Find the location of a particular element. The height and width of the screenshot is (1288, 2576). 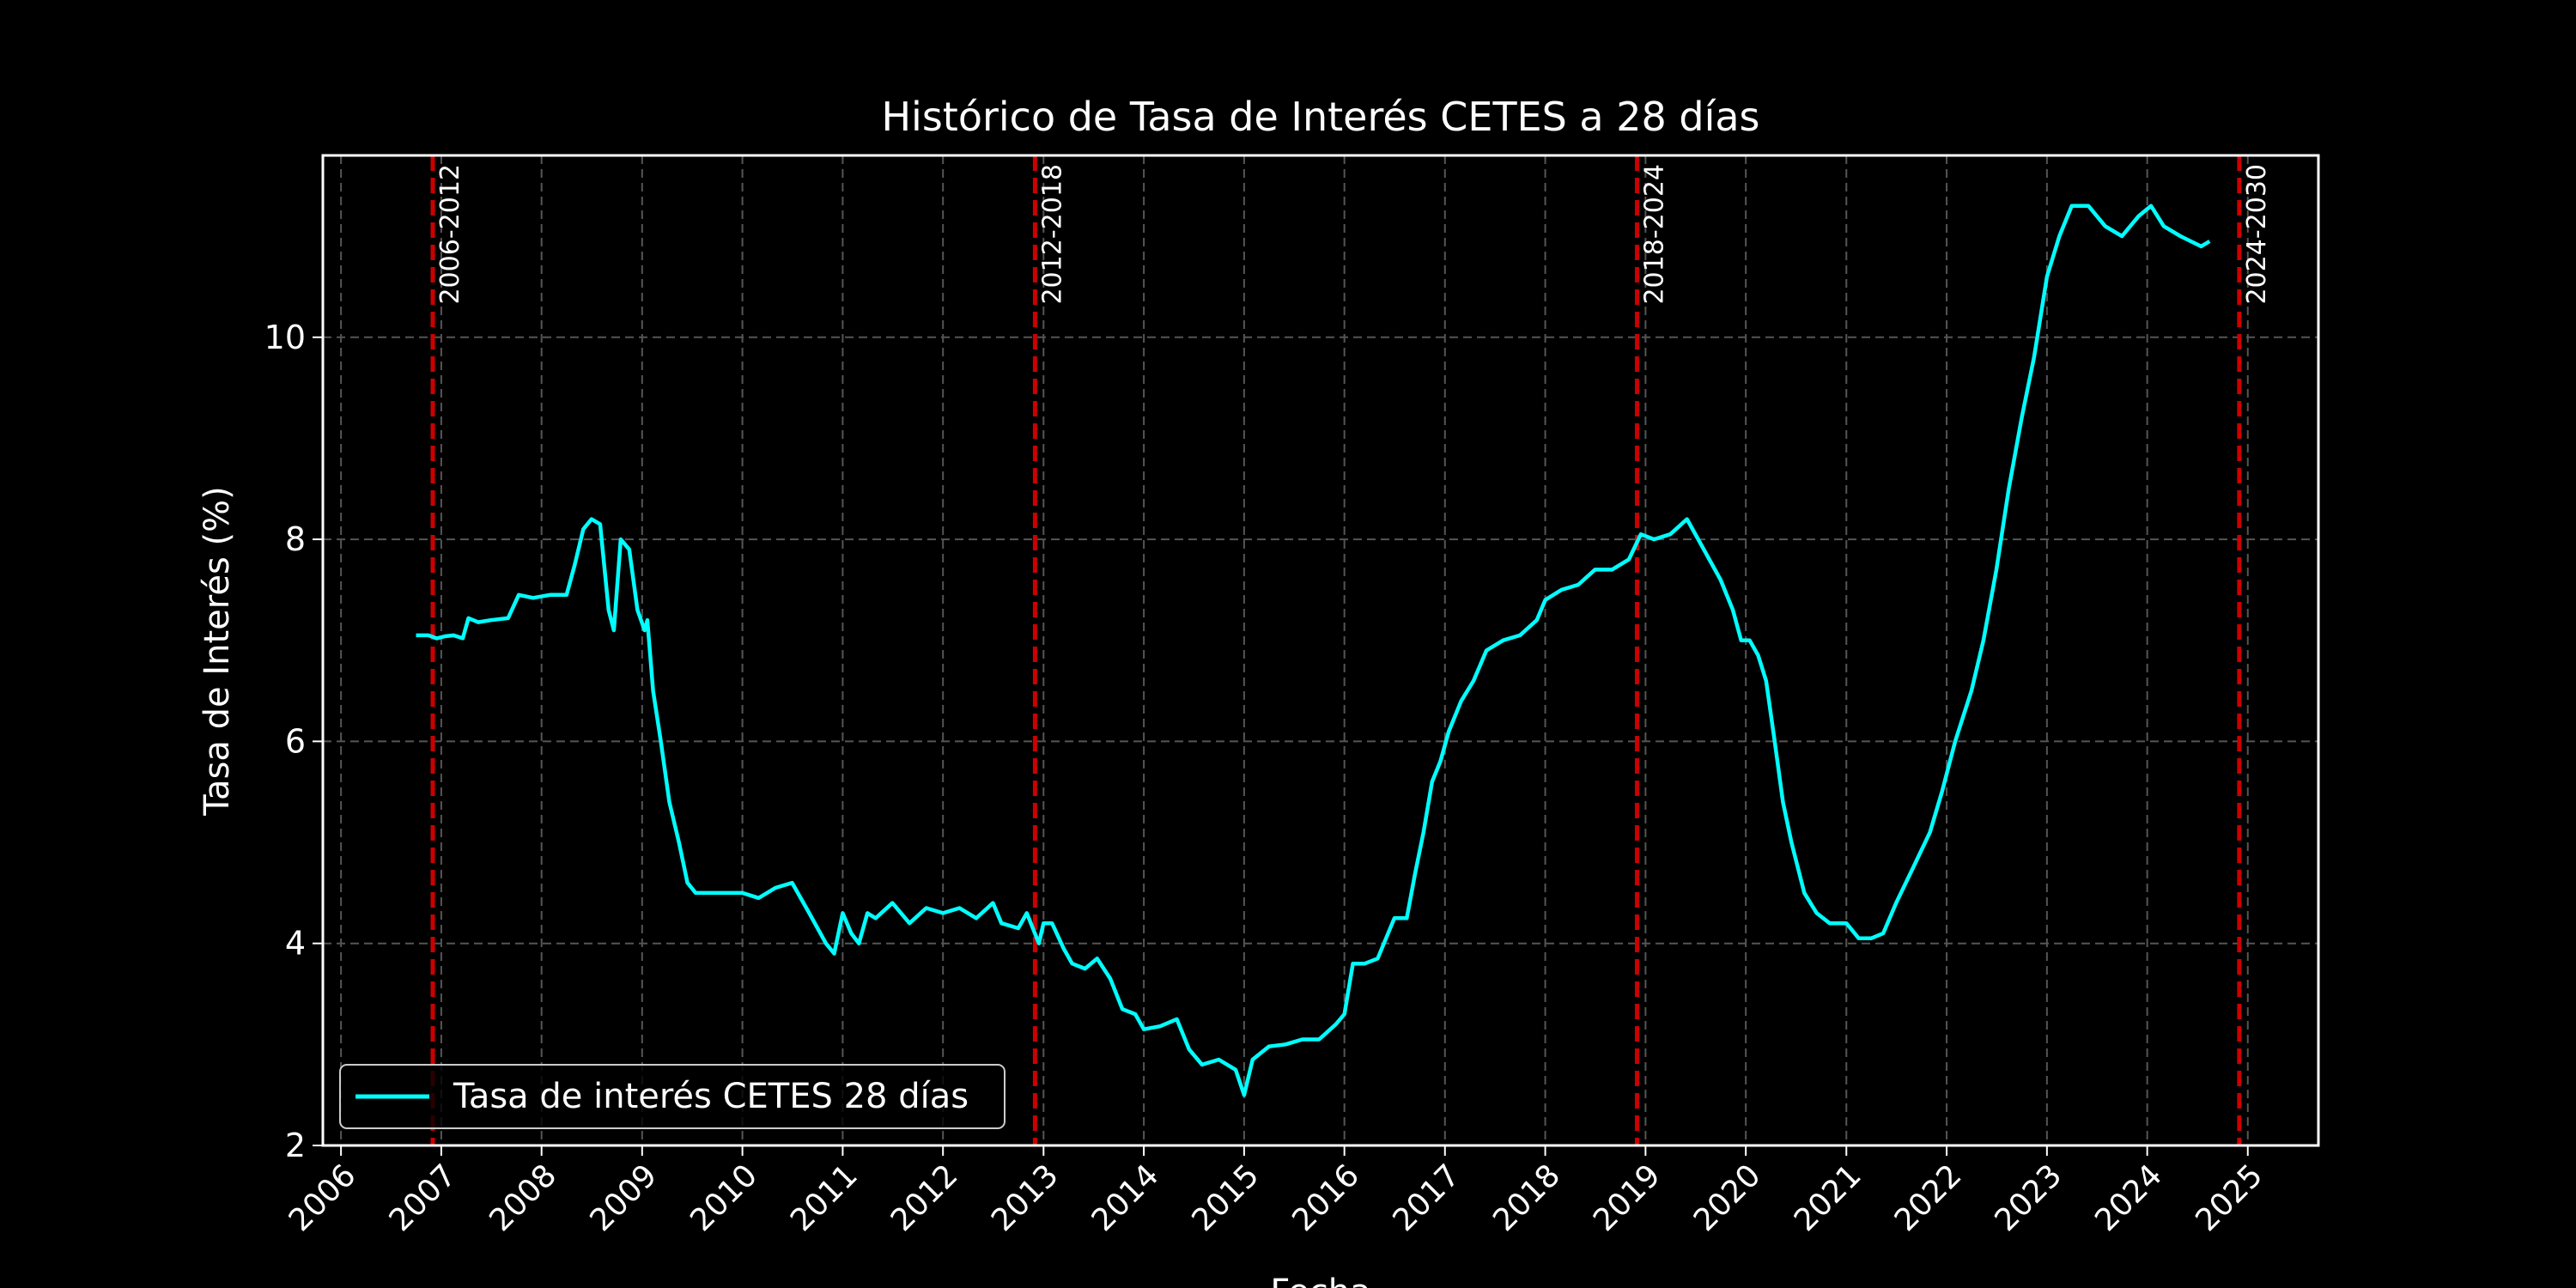

y-tick-label: 4 is located at coordinates (295, 944).